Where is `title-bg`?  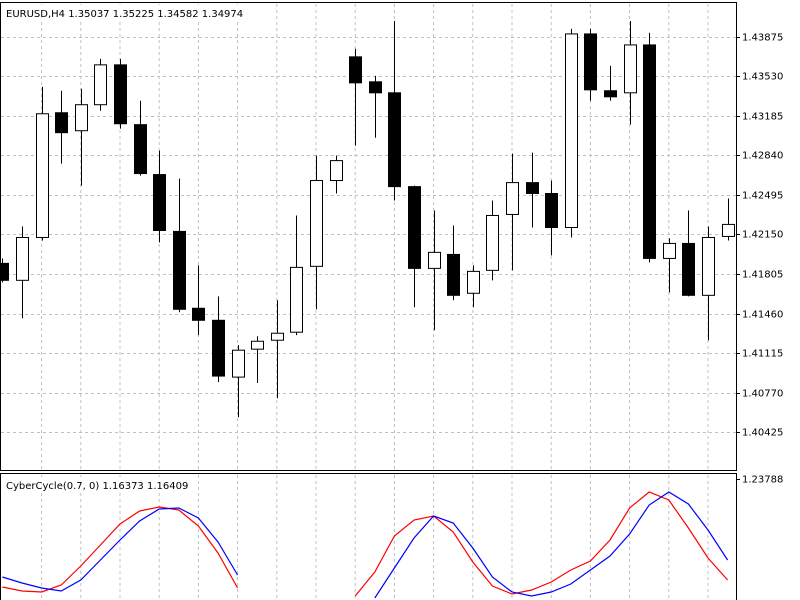
title-bg is located at coordinates (136, 13).